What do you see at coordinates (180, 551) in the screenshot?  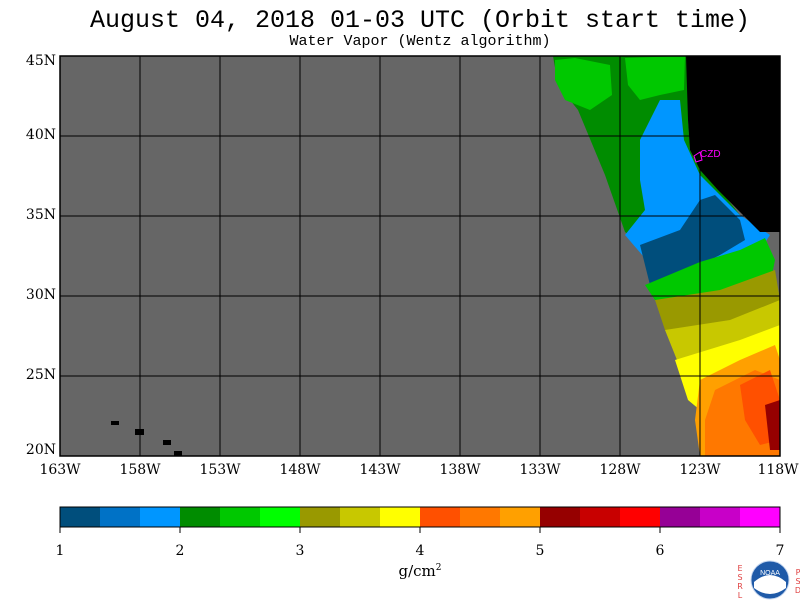 I see `colorbar-tick-label: 2` at bounding box center [180, 551].